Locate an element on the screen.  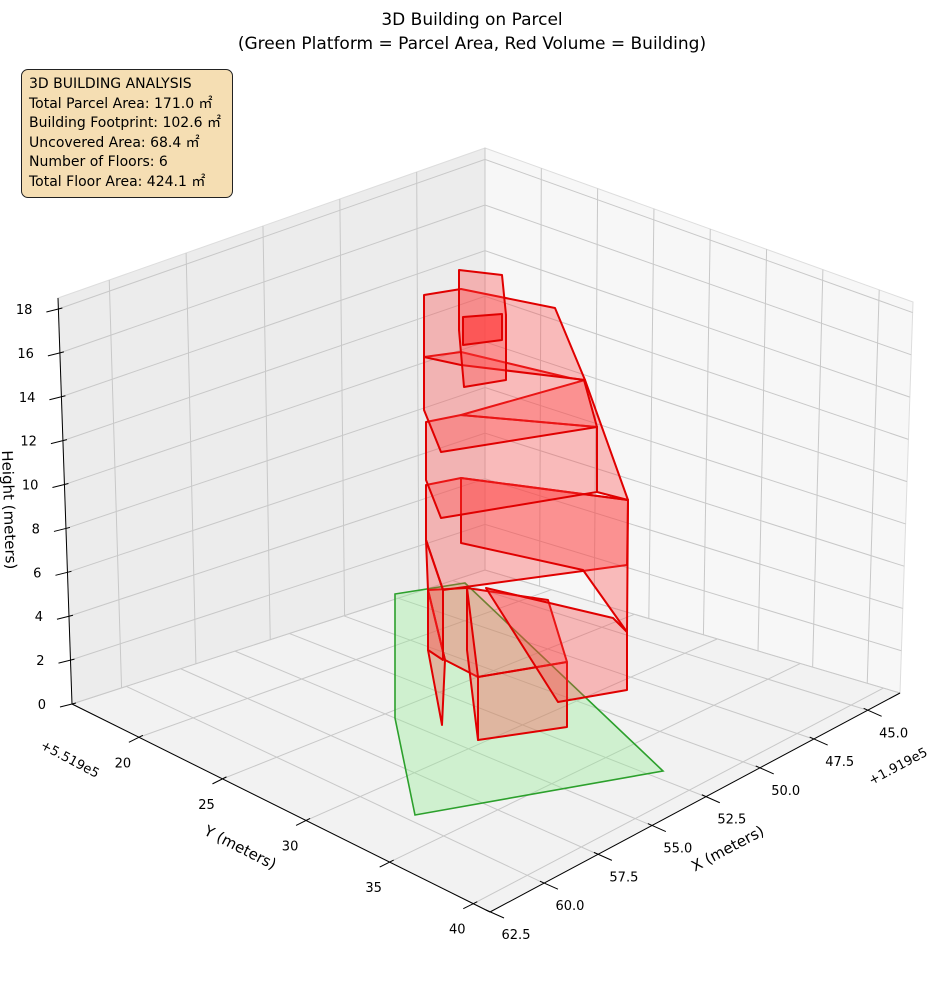
z-tick-label: 2 is located at coordinates (40, 661).